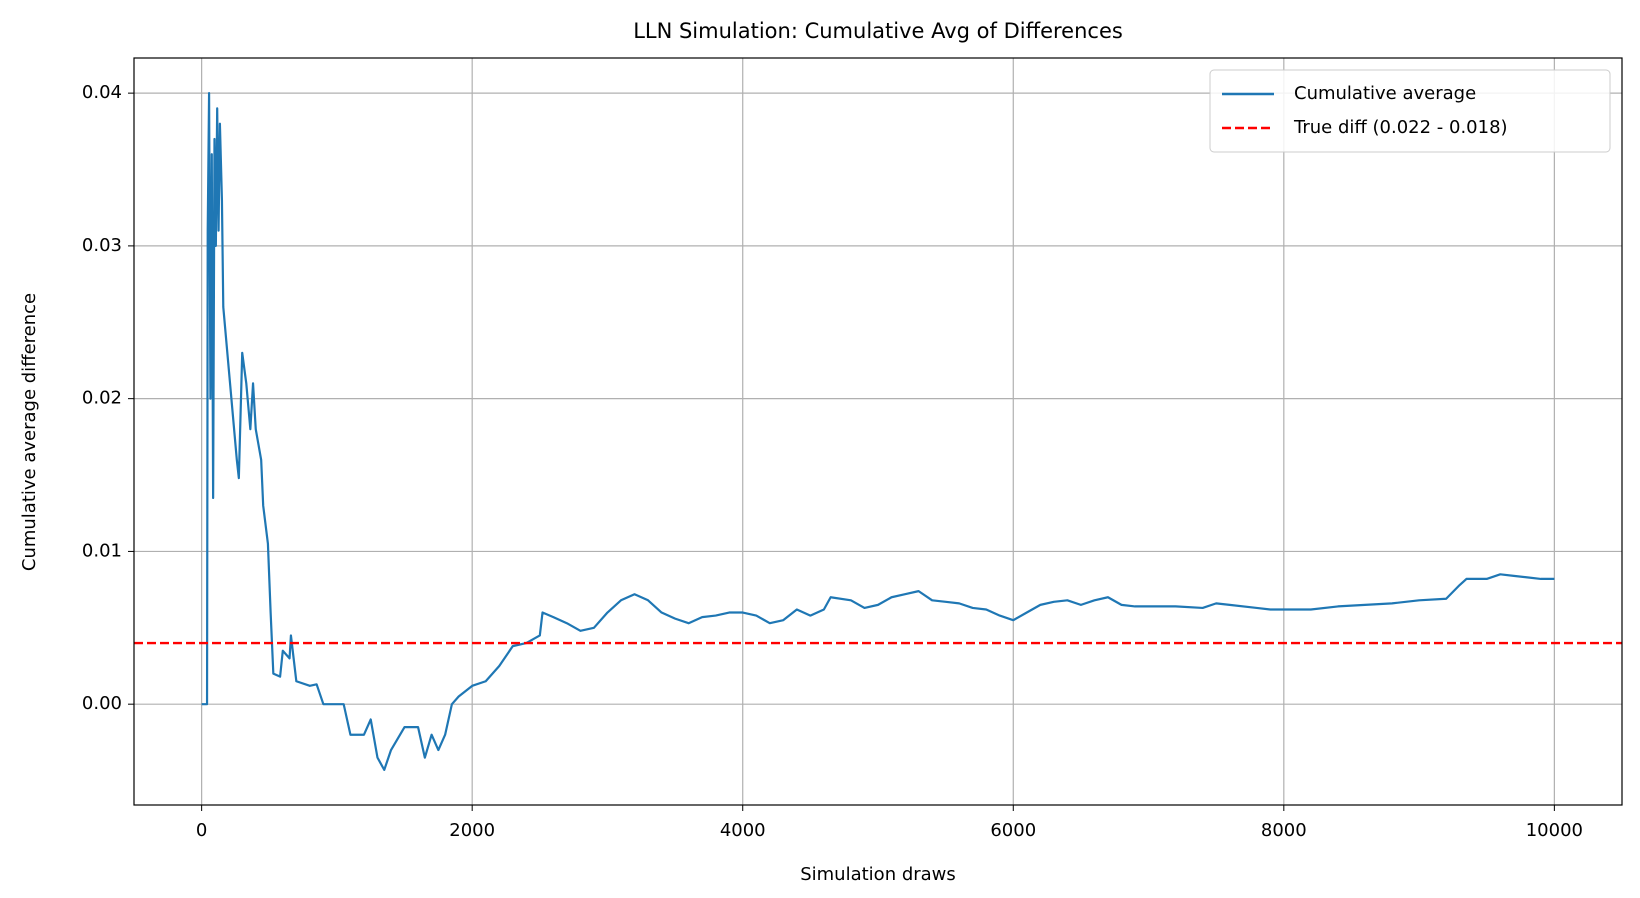  What do you see at coordinates (472, 830) in the screenshot?
I see `x-tick-label: 2000` at bounding box center [472, 830].